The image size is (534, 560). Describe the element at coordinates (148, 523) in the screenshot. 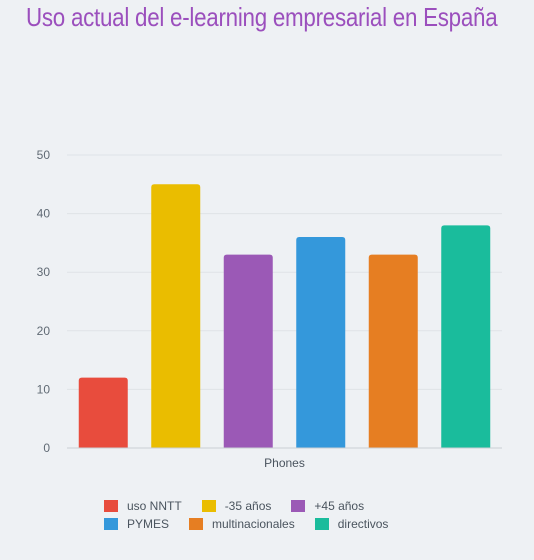

I see `legend-label: PYMES` at that location.